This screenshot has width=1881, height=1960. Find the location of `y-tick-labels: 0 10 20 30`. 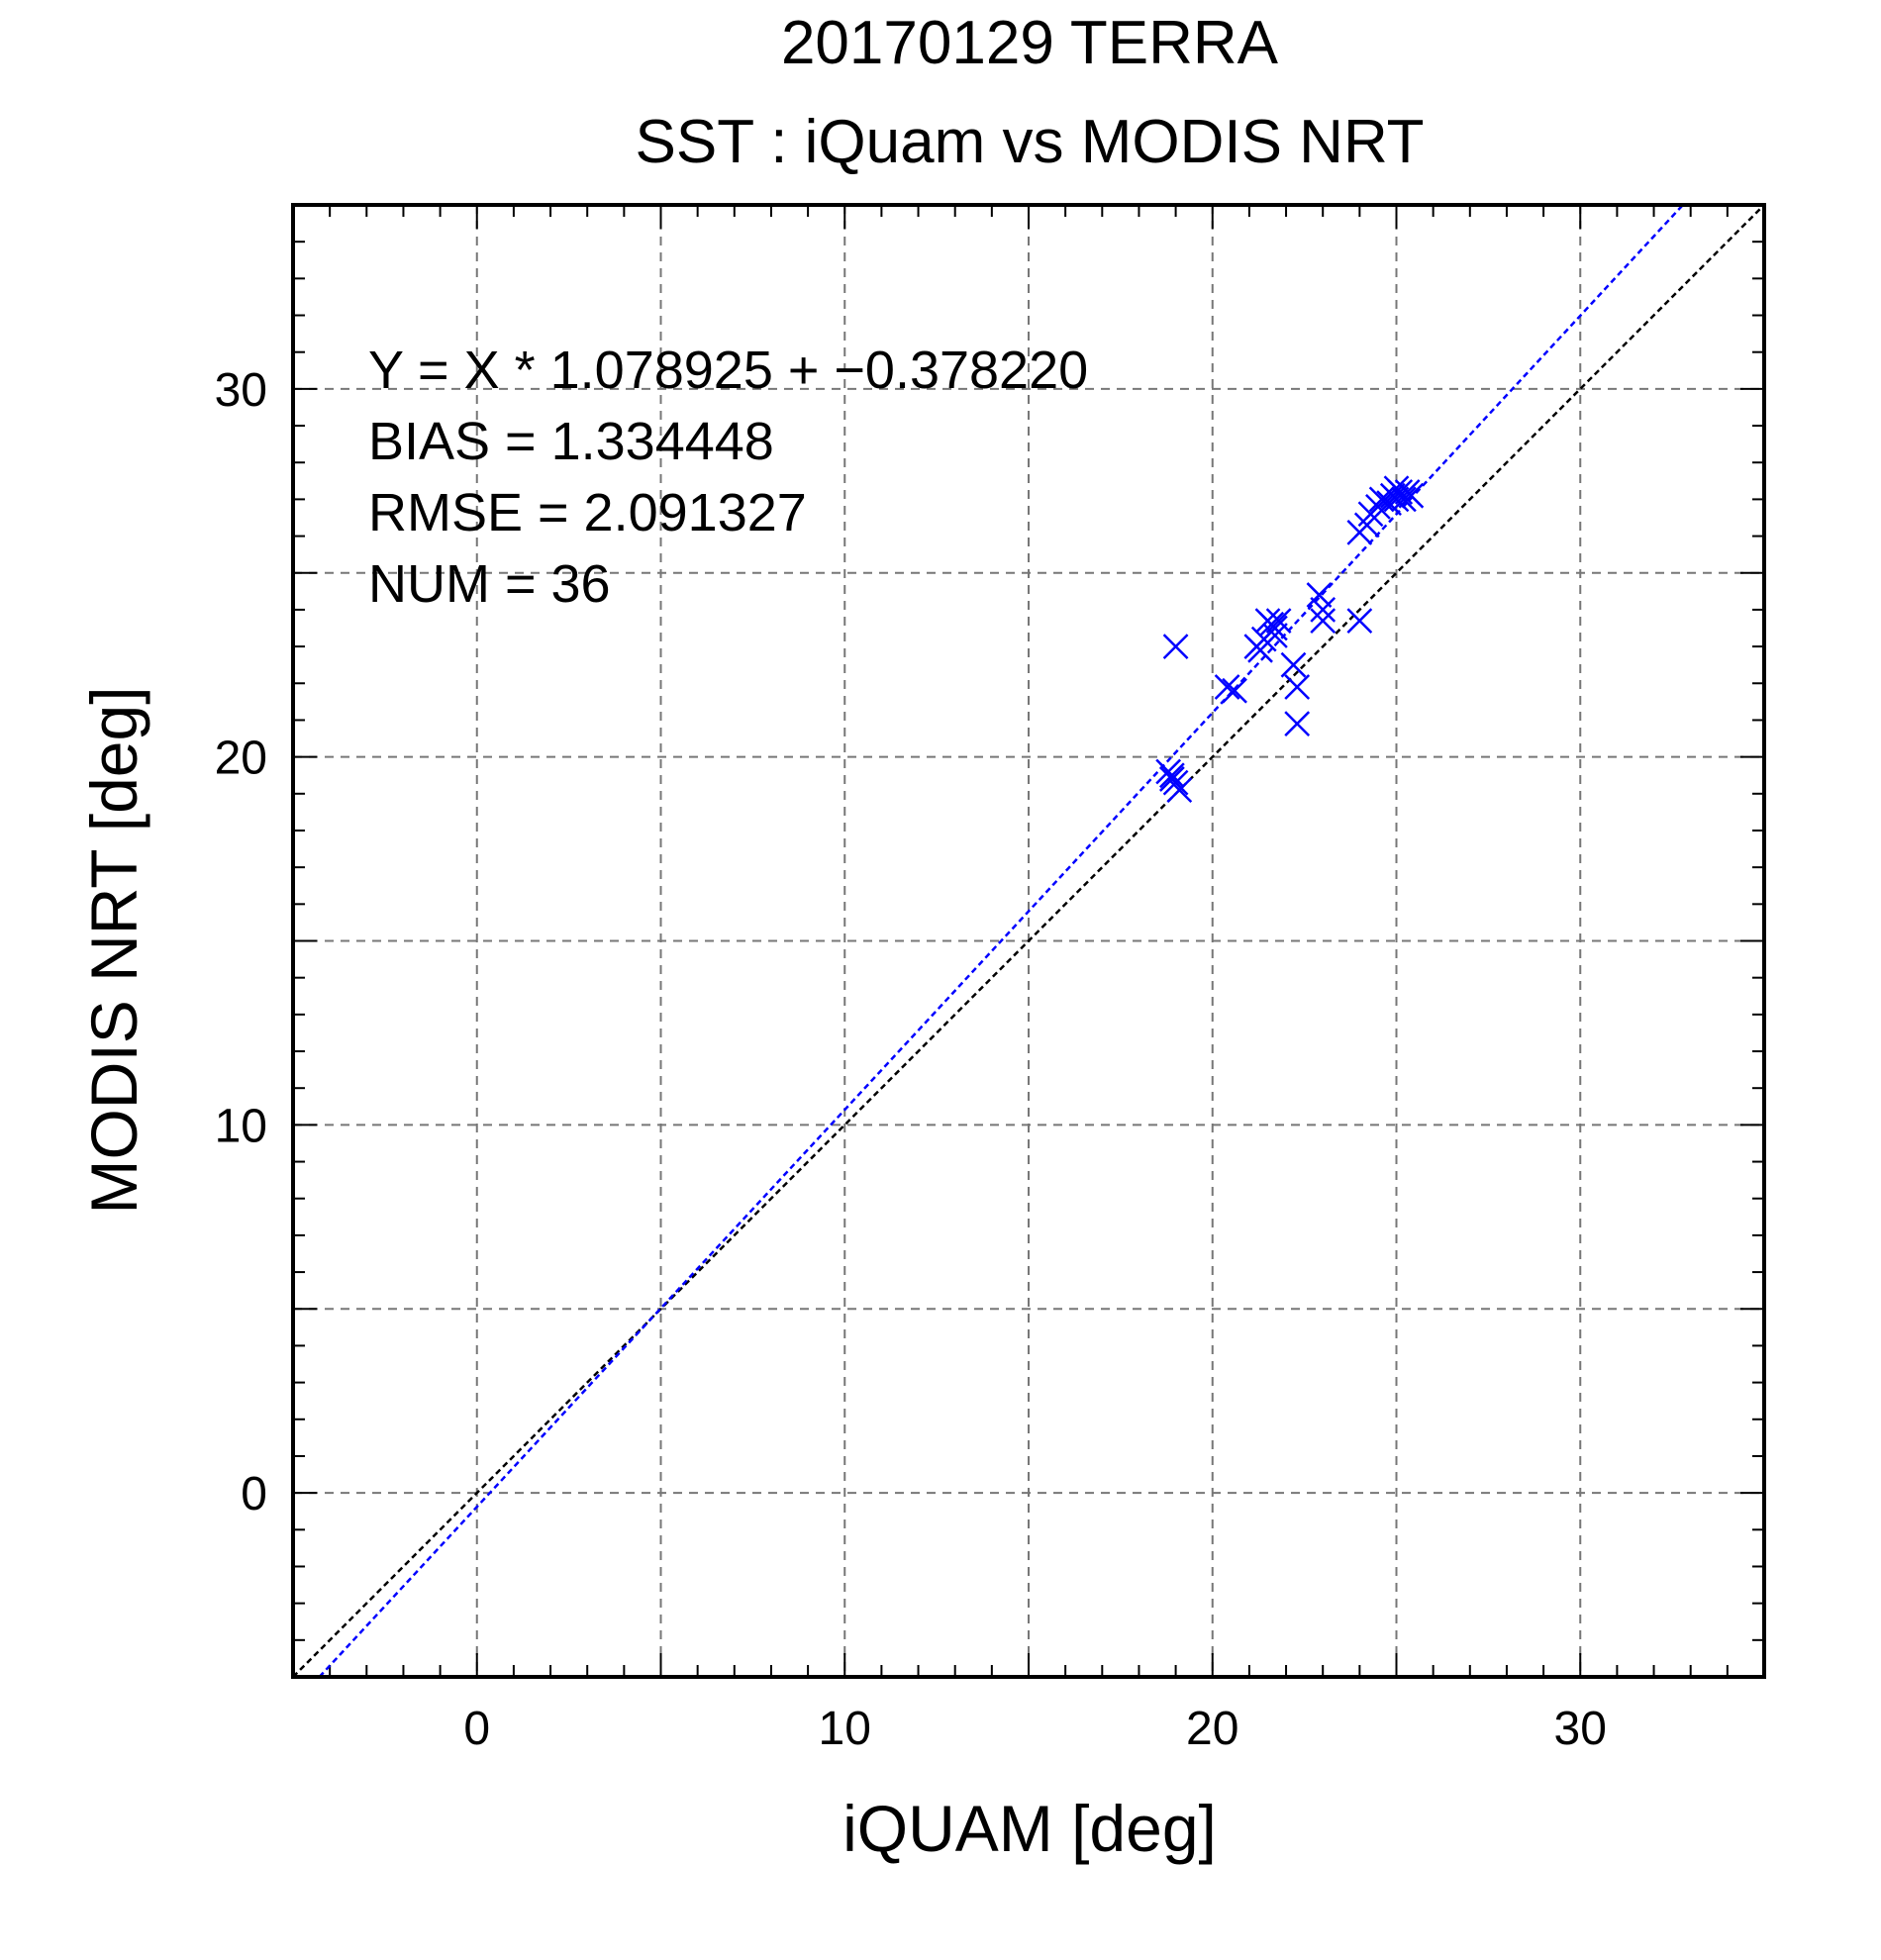

y-tick-labels: 0 10 20 30 is located at coordinates (241, 942).